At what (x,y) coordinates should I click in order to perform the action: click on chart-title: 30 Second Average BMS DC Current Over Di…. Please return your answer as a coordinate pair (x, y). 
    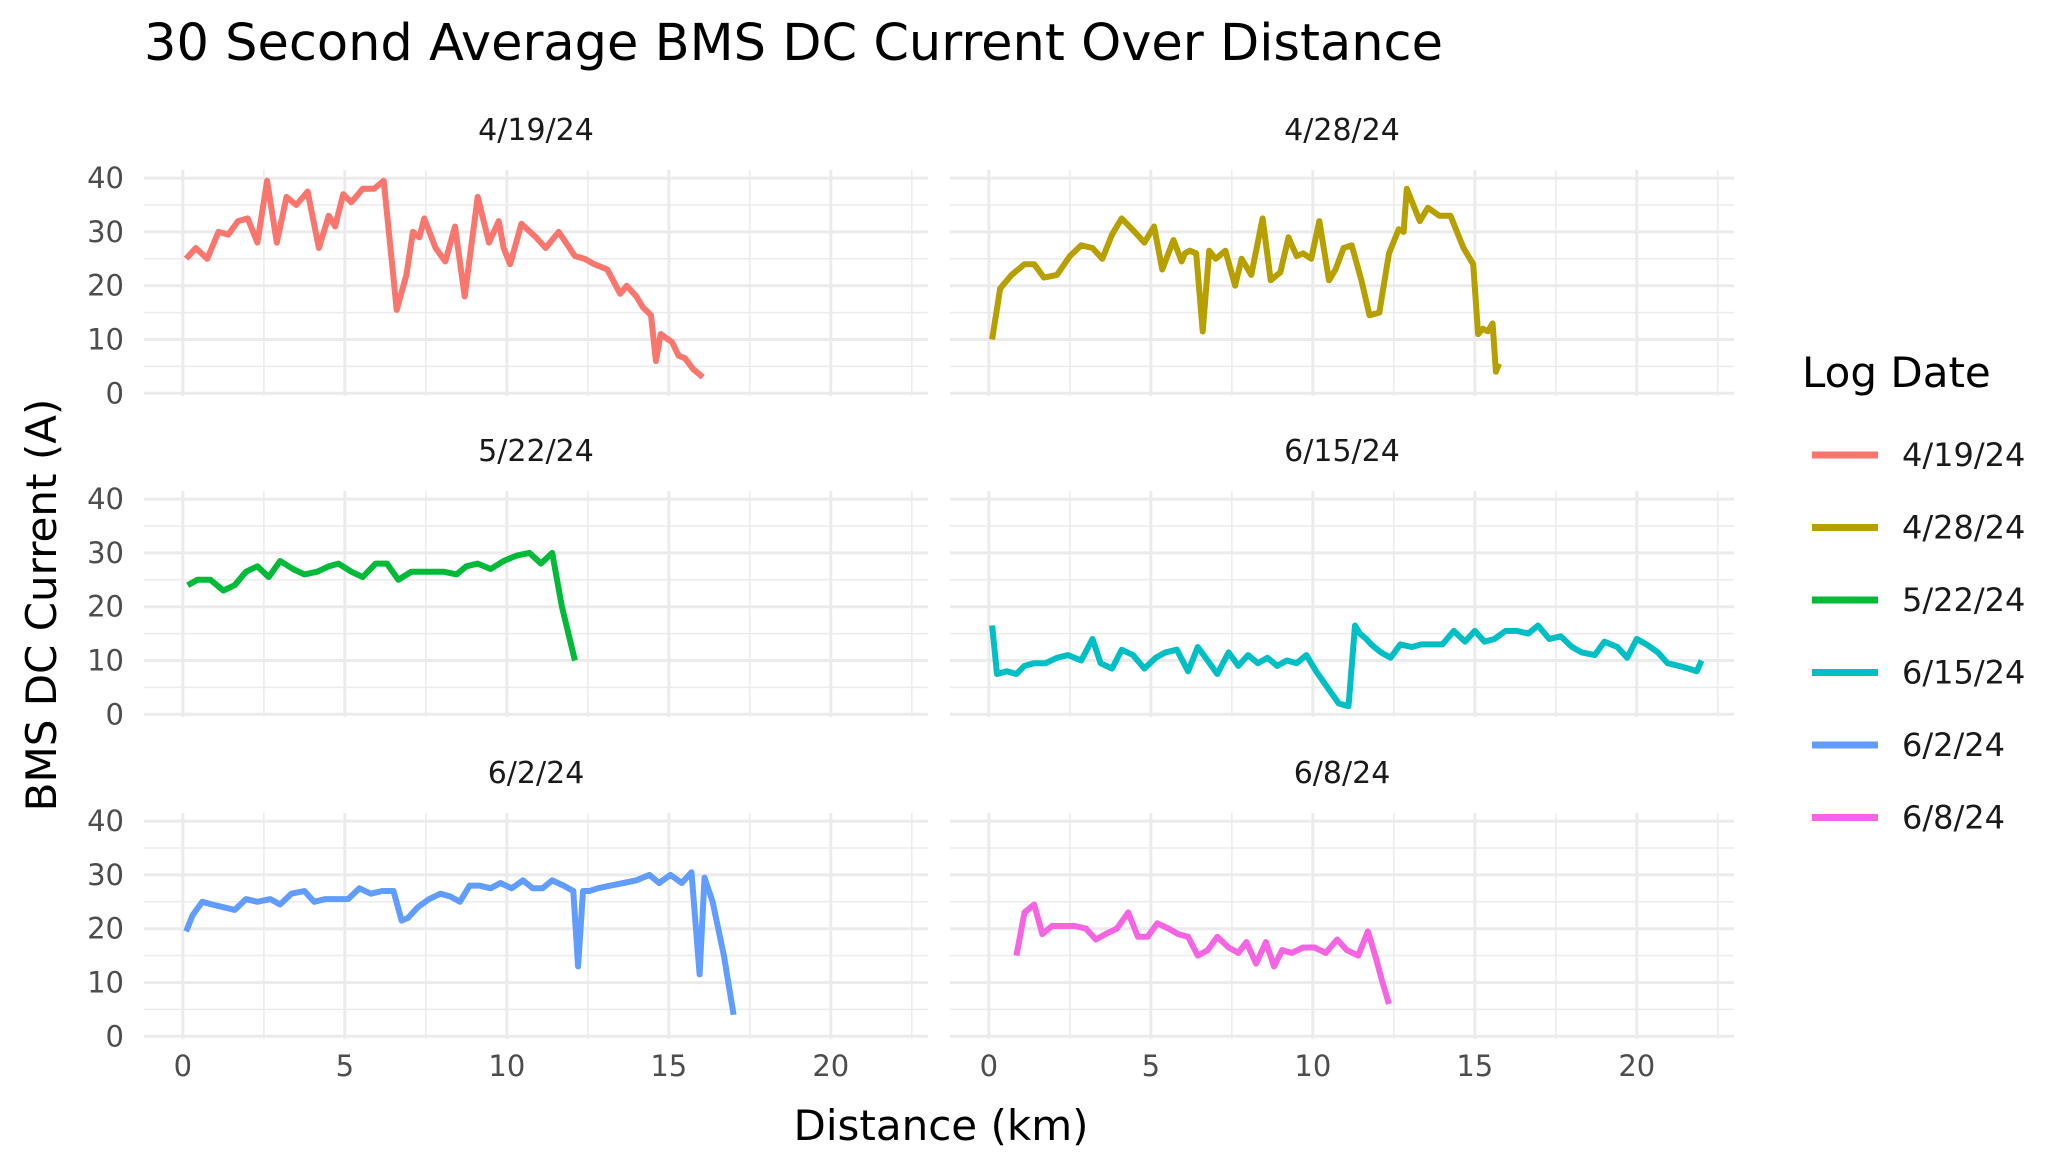
    Looking at the image, I should click on (793, 43).